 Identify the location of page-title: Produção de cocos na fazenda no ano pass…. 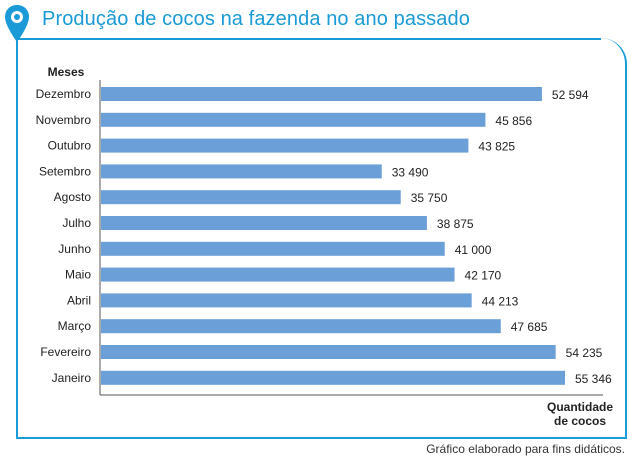
(256, 19).